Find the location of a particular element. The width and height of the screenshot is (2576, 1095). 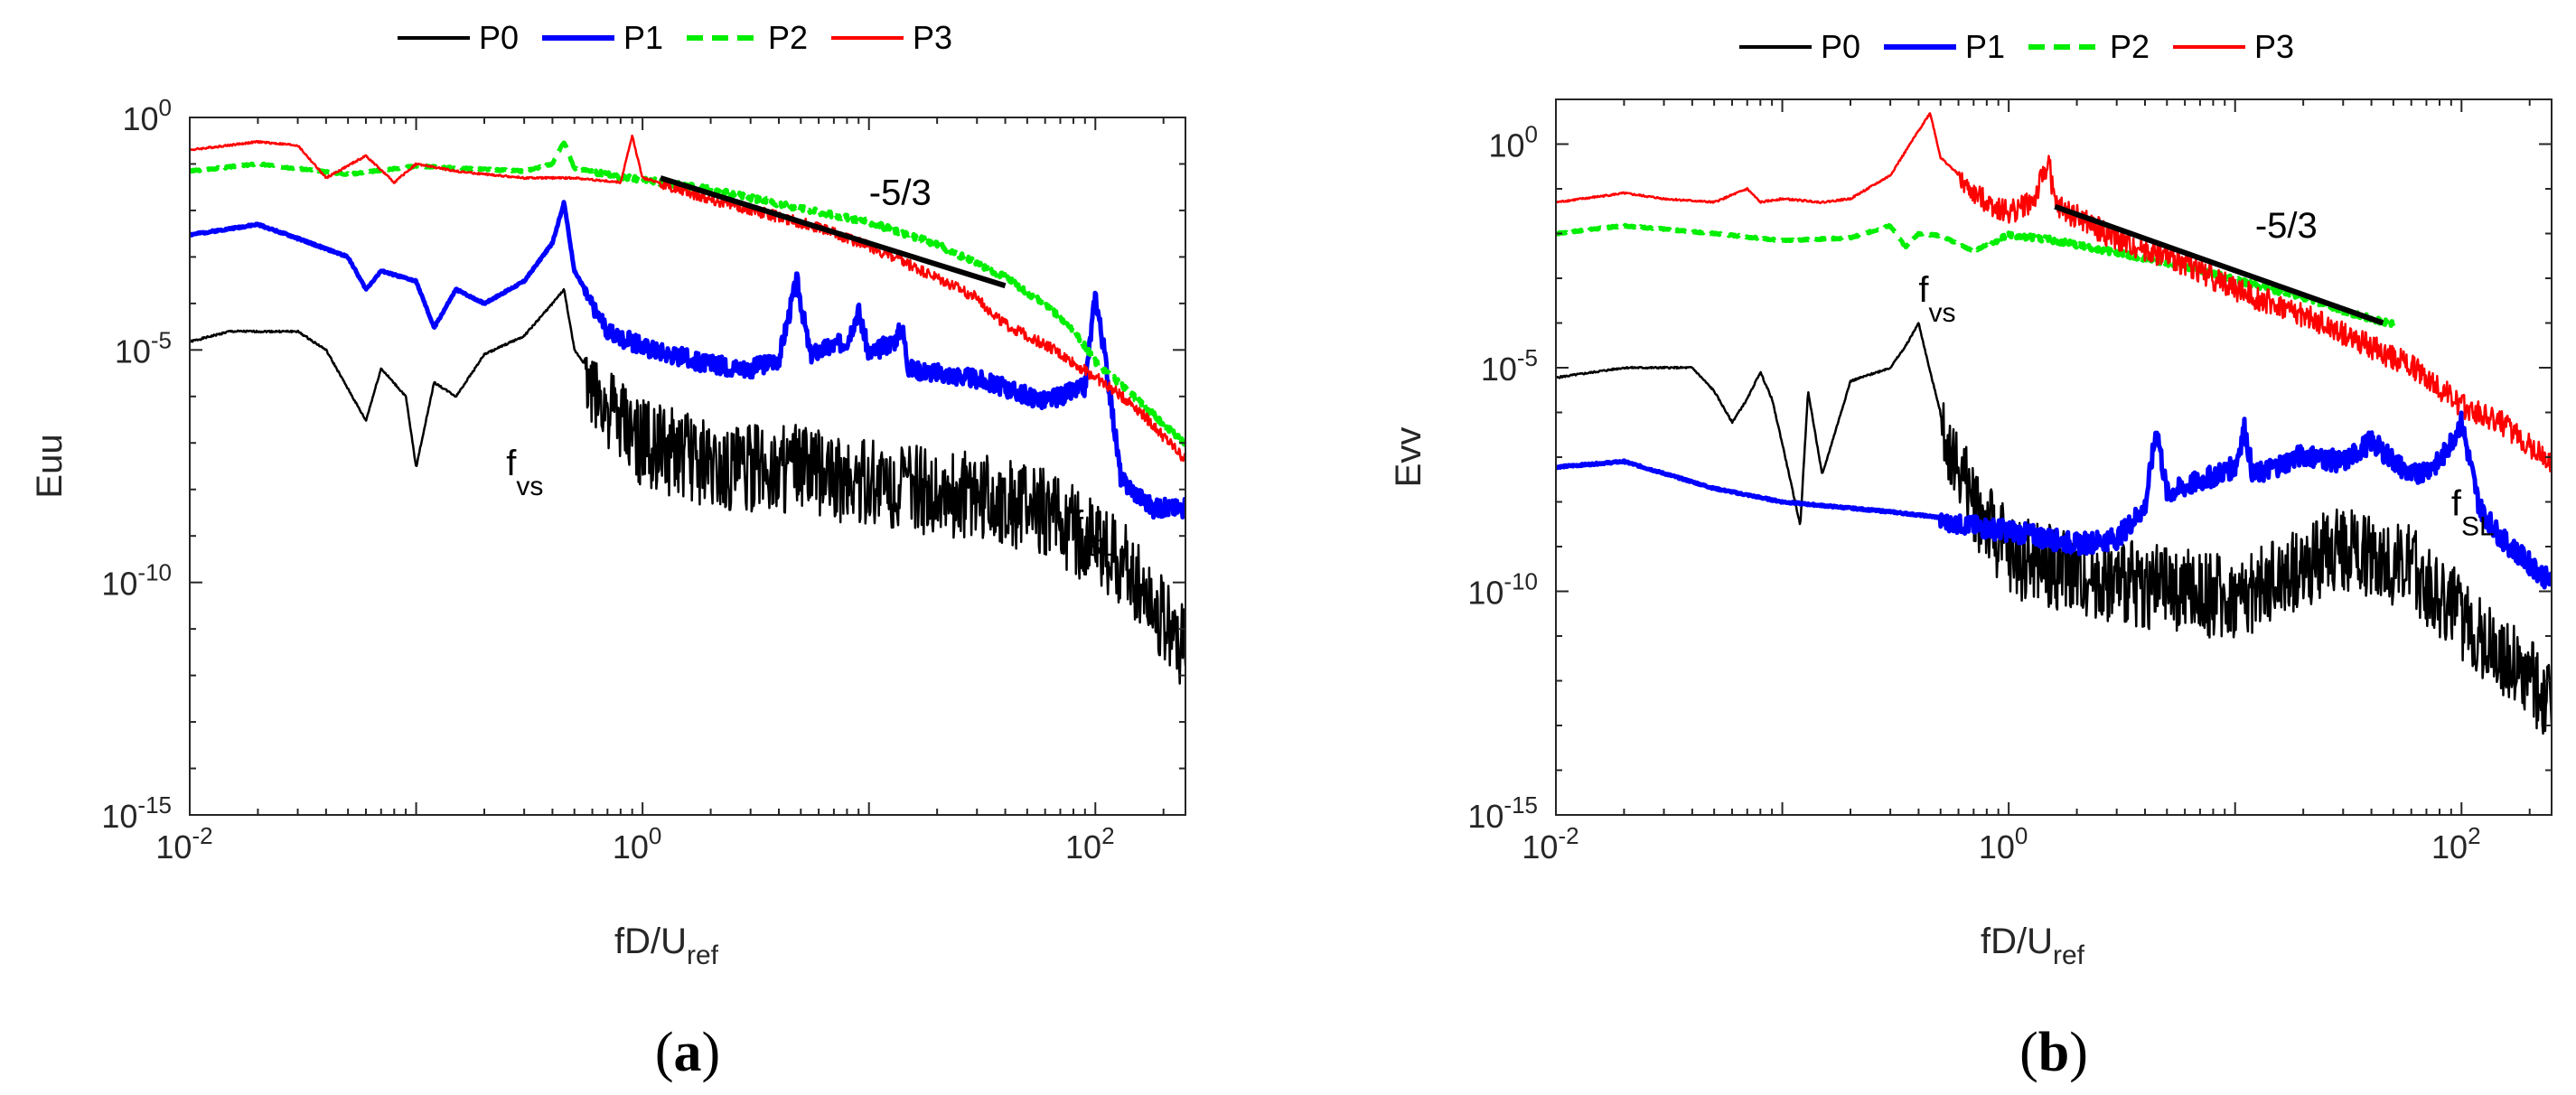

annotations-b: fvs fSL is located at coordinates (2206, 406).